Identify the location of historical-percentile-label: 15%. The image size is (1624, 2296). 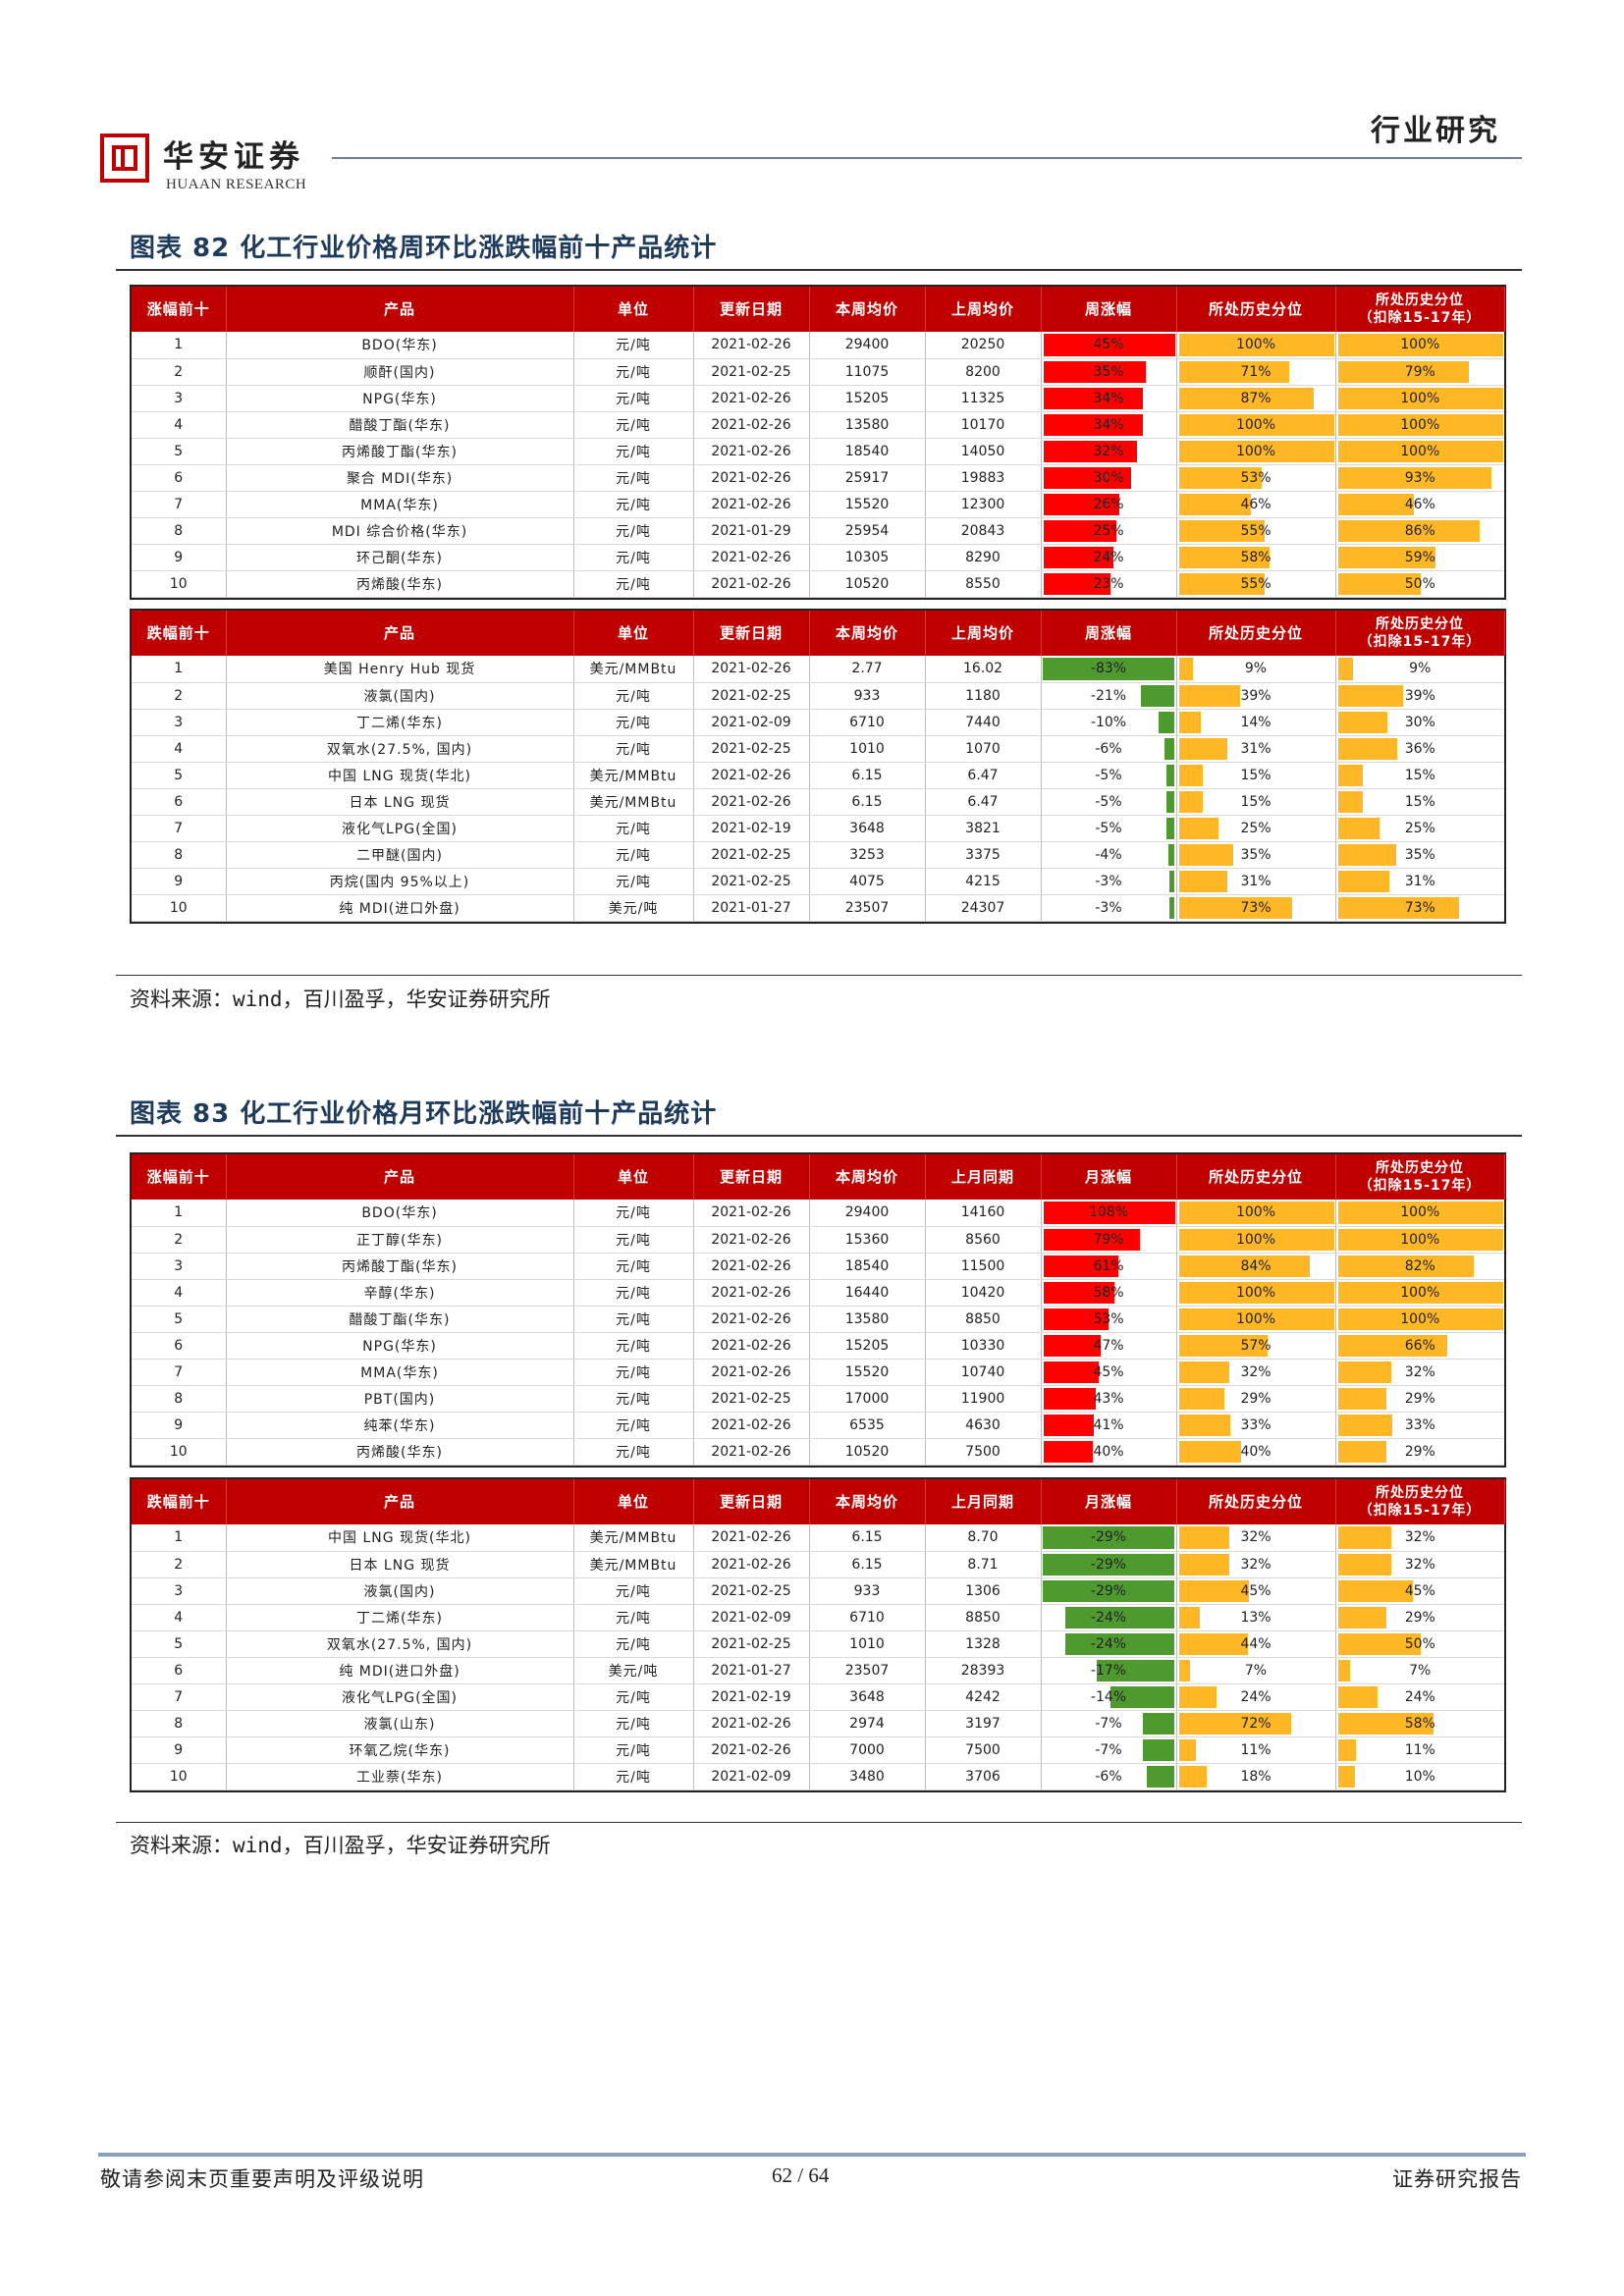
(1256, 801).